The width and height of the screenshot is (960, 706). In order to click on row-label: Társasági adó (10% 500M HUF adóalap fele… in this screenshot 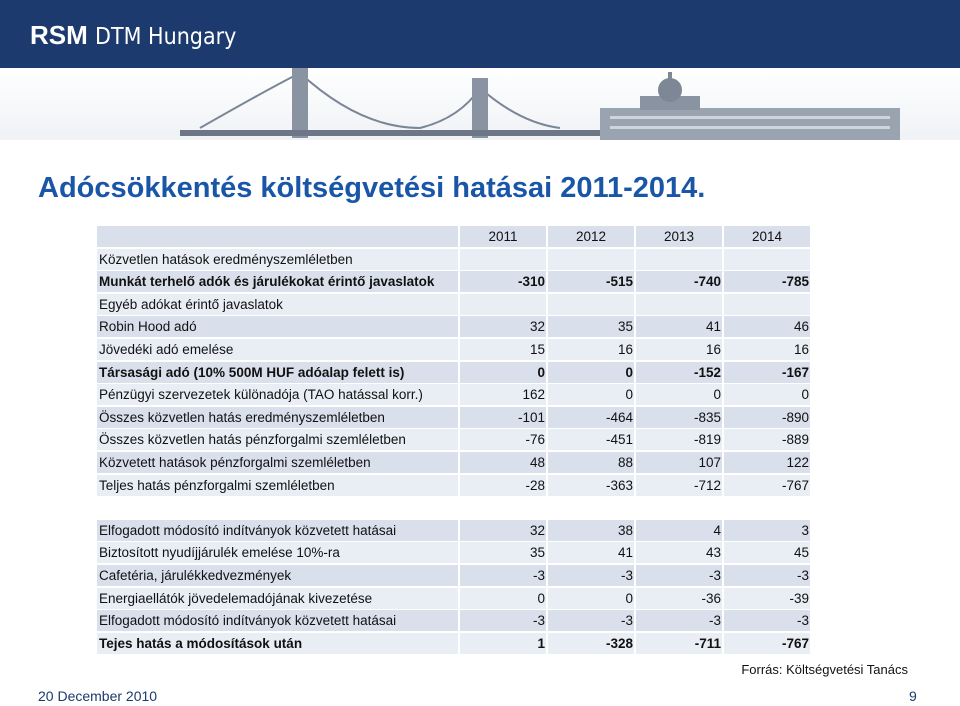, I will do `click(277, 372)`.